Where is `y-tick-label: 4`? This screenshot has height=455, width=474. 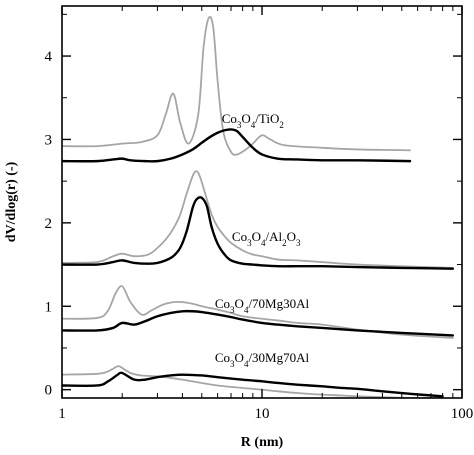
y-tick-label: 4 is located at coordinates (49, 57).